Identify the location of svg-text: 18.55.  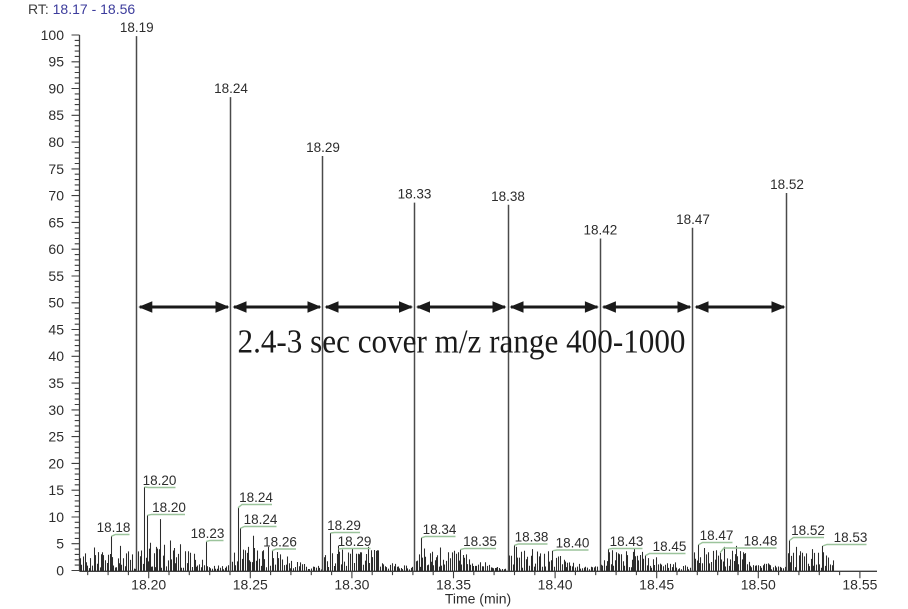
(859, 585).